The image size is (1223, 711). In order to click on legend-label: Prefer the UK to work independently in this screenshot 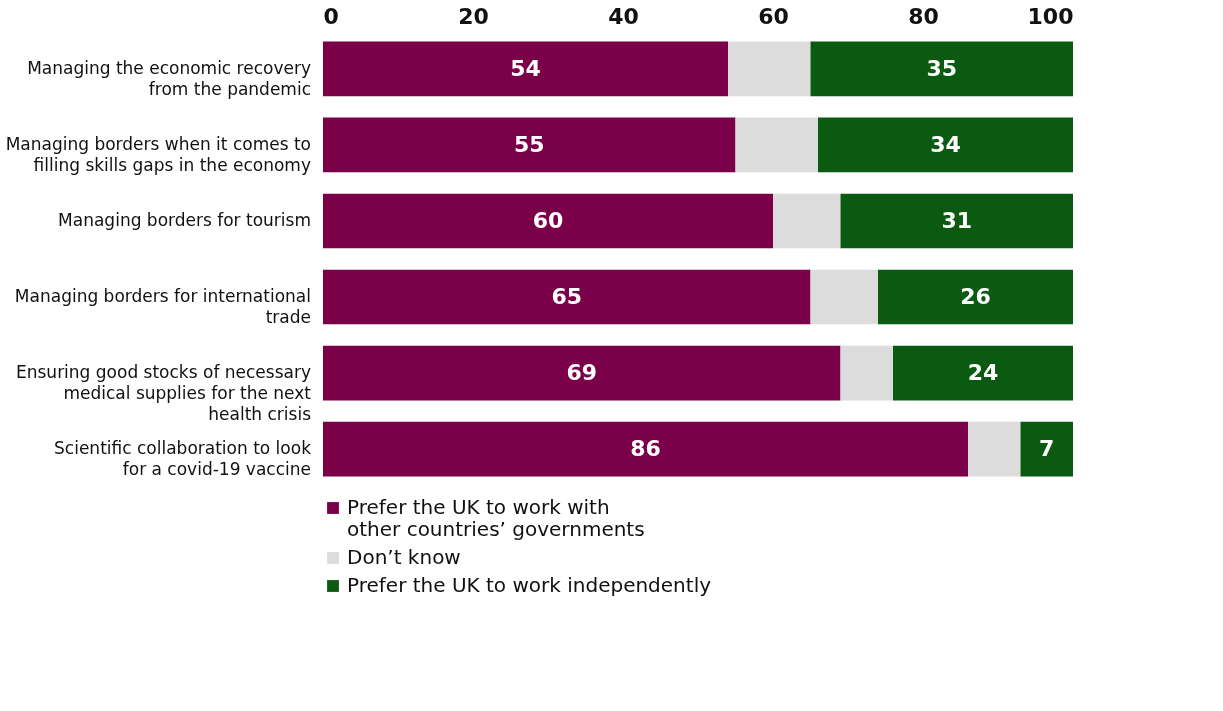, I will do `click(529, 585)`.